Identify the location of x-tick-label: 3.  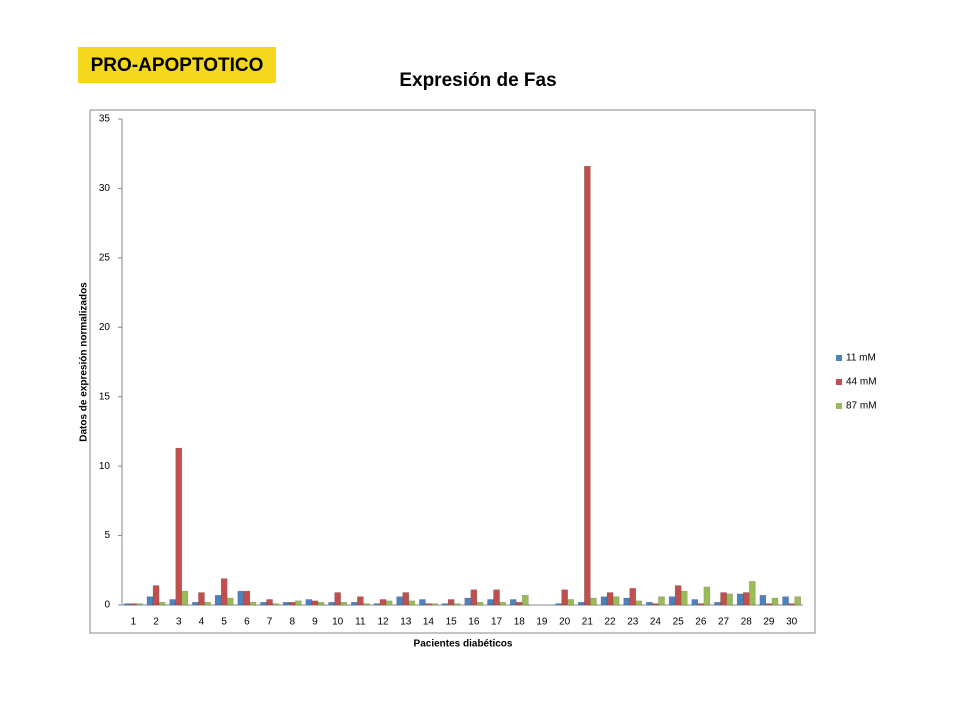
(179, 622).